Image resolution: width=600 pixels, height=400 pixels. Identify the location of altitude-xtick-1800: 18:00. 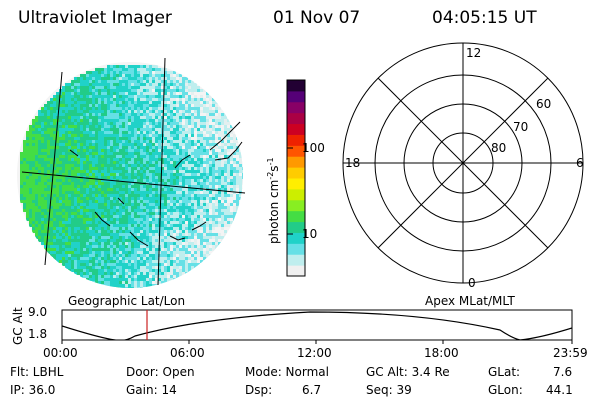
(441, 353).